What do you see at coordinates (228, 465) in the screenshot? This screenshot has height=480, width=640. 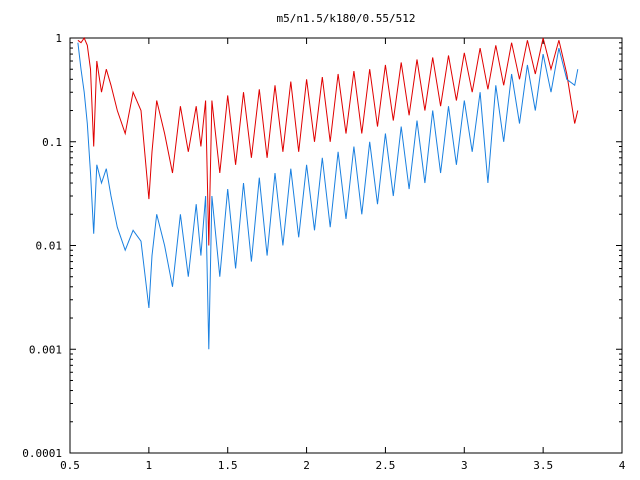 I see `x-tick-label: 1.5` at bounding box center [228, 465].